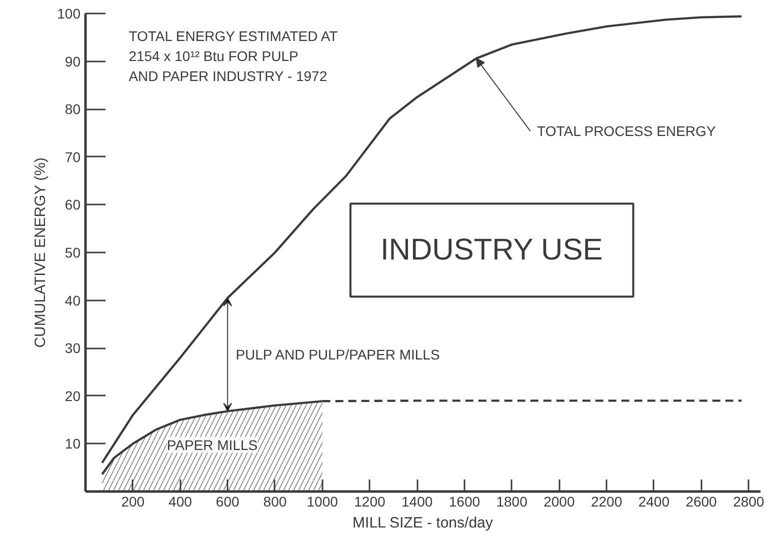 This screenshot has height=549, width=775. I want to click on x-tick-label: 1200, so click(370, 502).